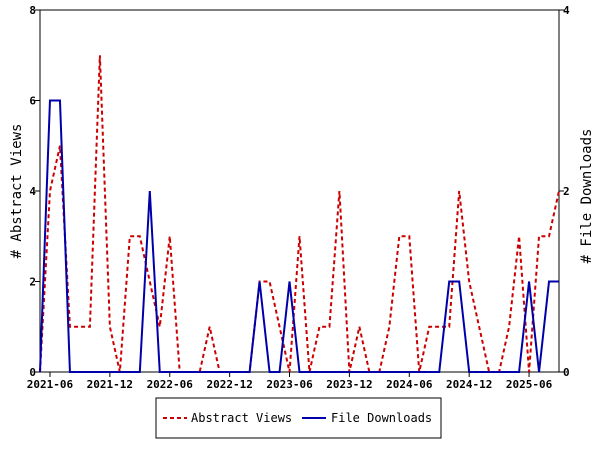 This screenshot has width=600, height=450. What do you see at coordinates (32, 191) in the screenshot?
I see `y-tick-label: 4` at bounding box center [32, 191].